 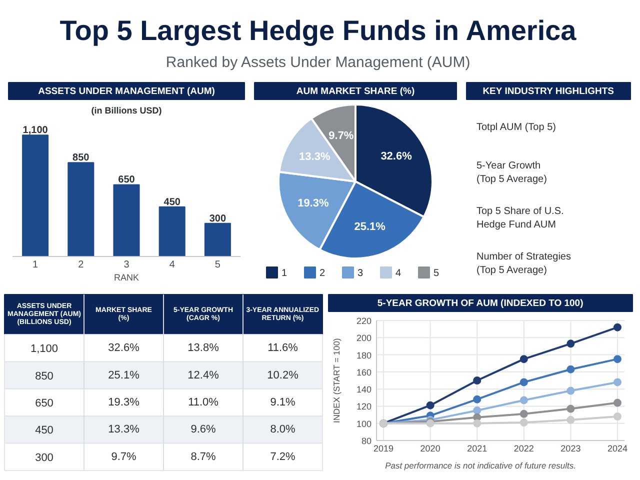 I want to click on legend-label: 4, so click(x=399, y=273).